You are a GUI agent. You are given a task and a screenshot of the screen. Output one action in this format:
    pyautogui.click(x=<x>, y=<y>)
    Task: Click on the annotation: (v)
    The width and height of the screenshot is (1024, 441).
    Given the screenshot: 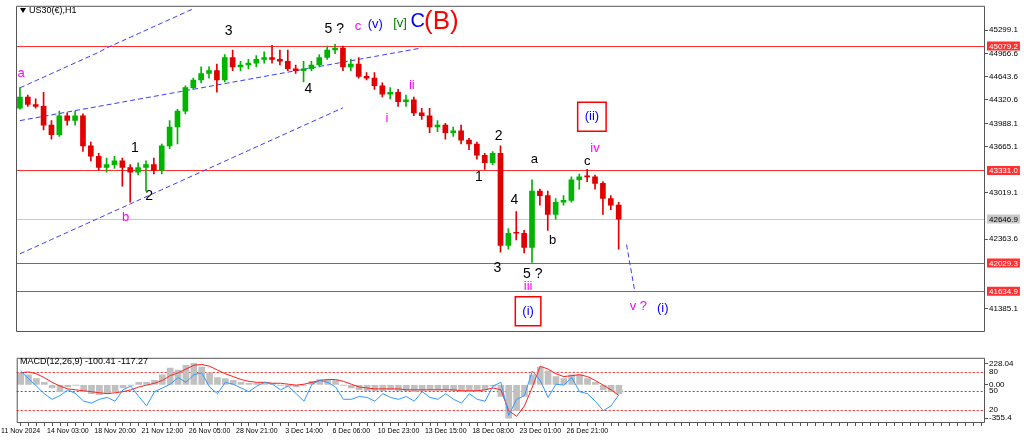 What is the action you would take?
    pyautogui.click(x=375, y=24)
    